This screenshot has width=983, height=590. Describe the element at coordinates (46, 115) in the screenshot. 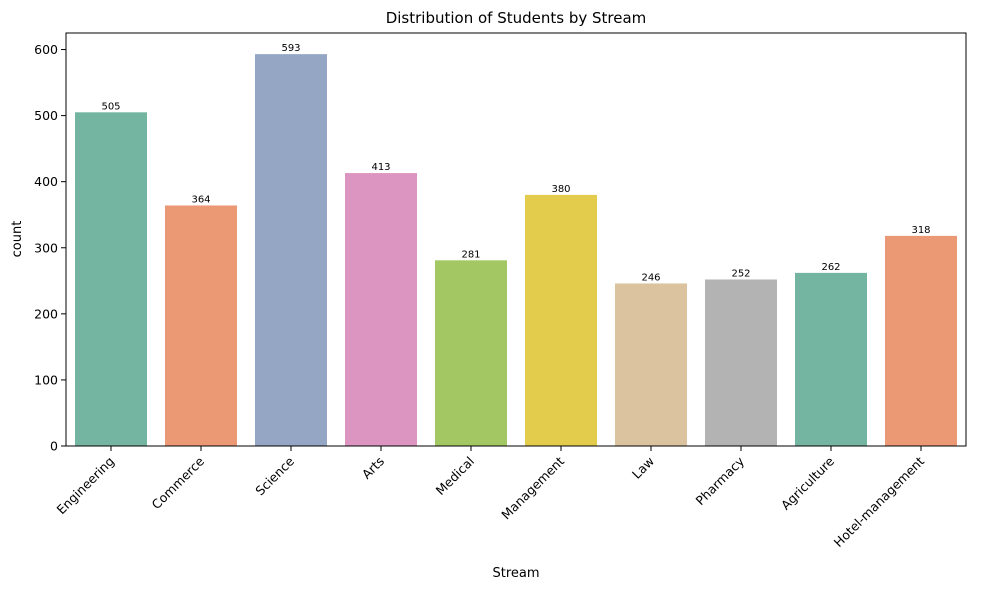

I see `y-tick-label: 500` at that location.